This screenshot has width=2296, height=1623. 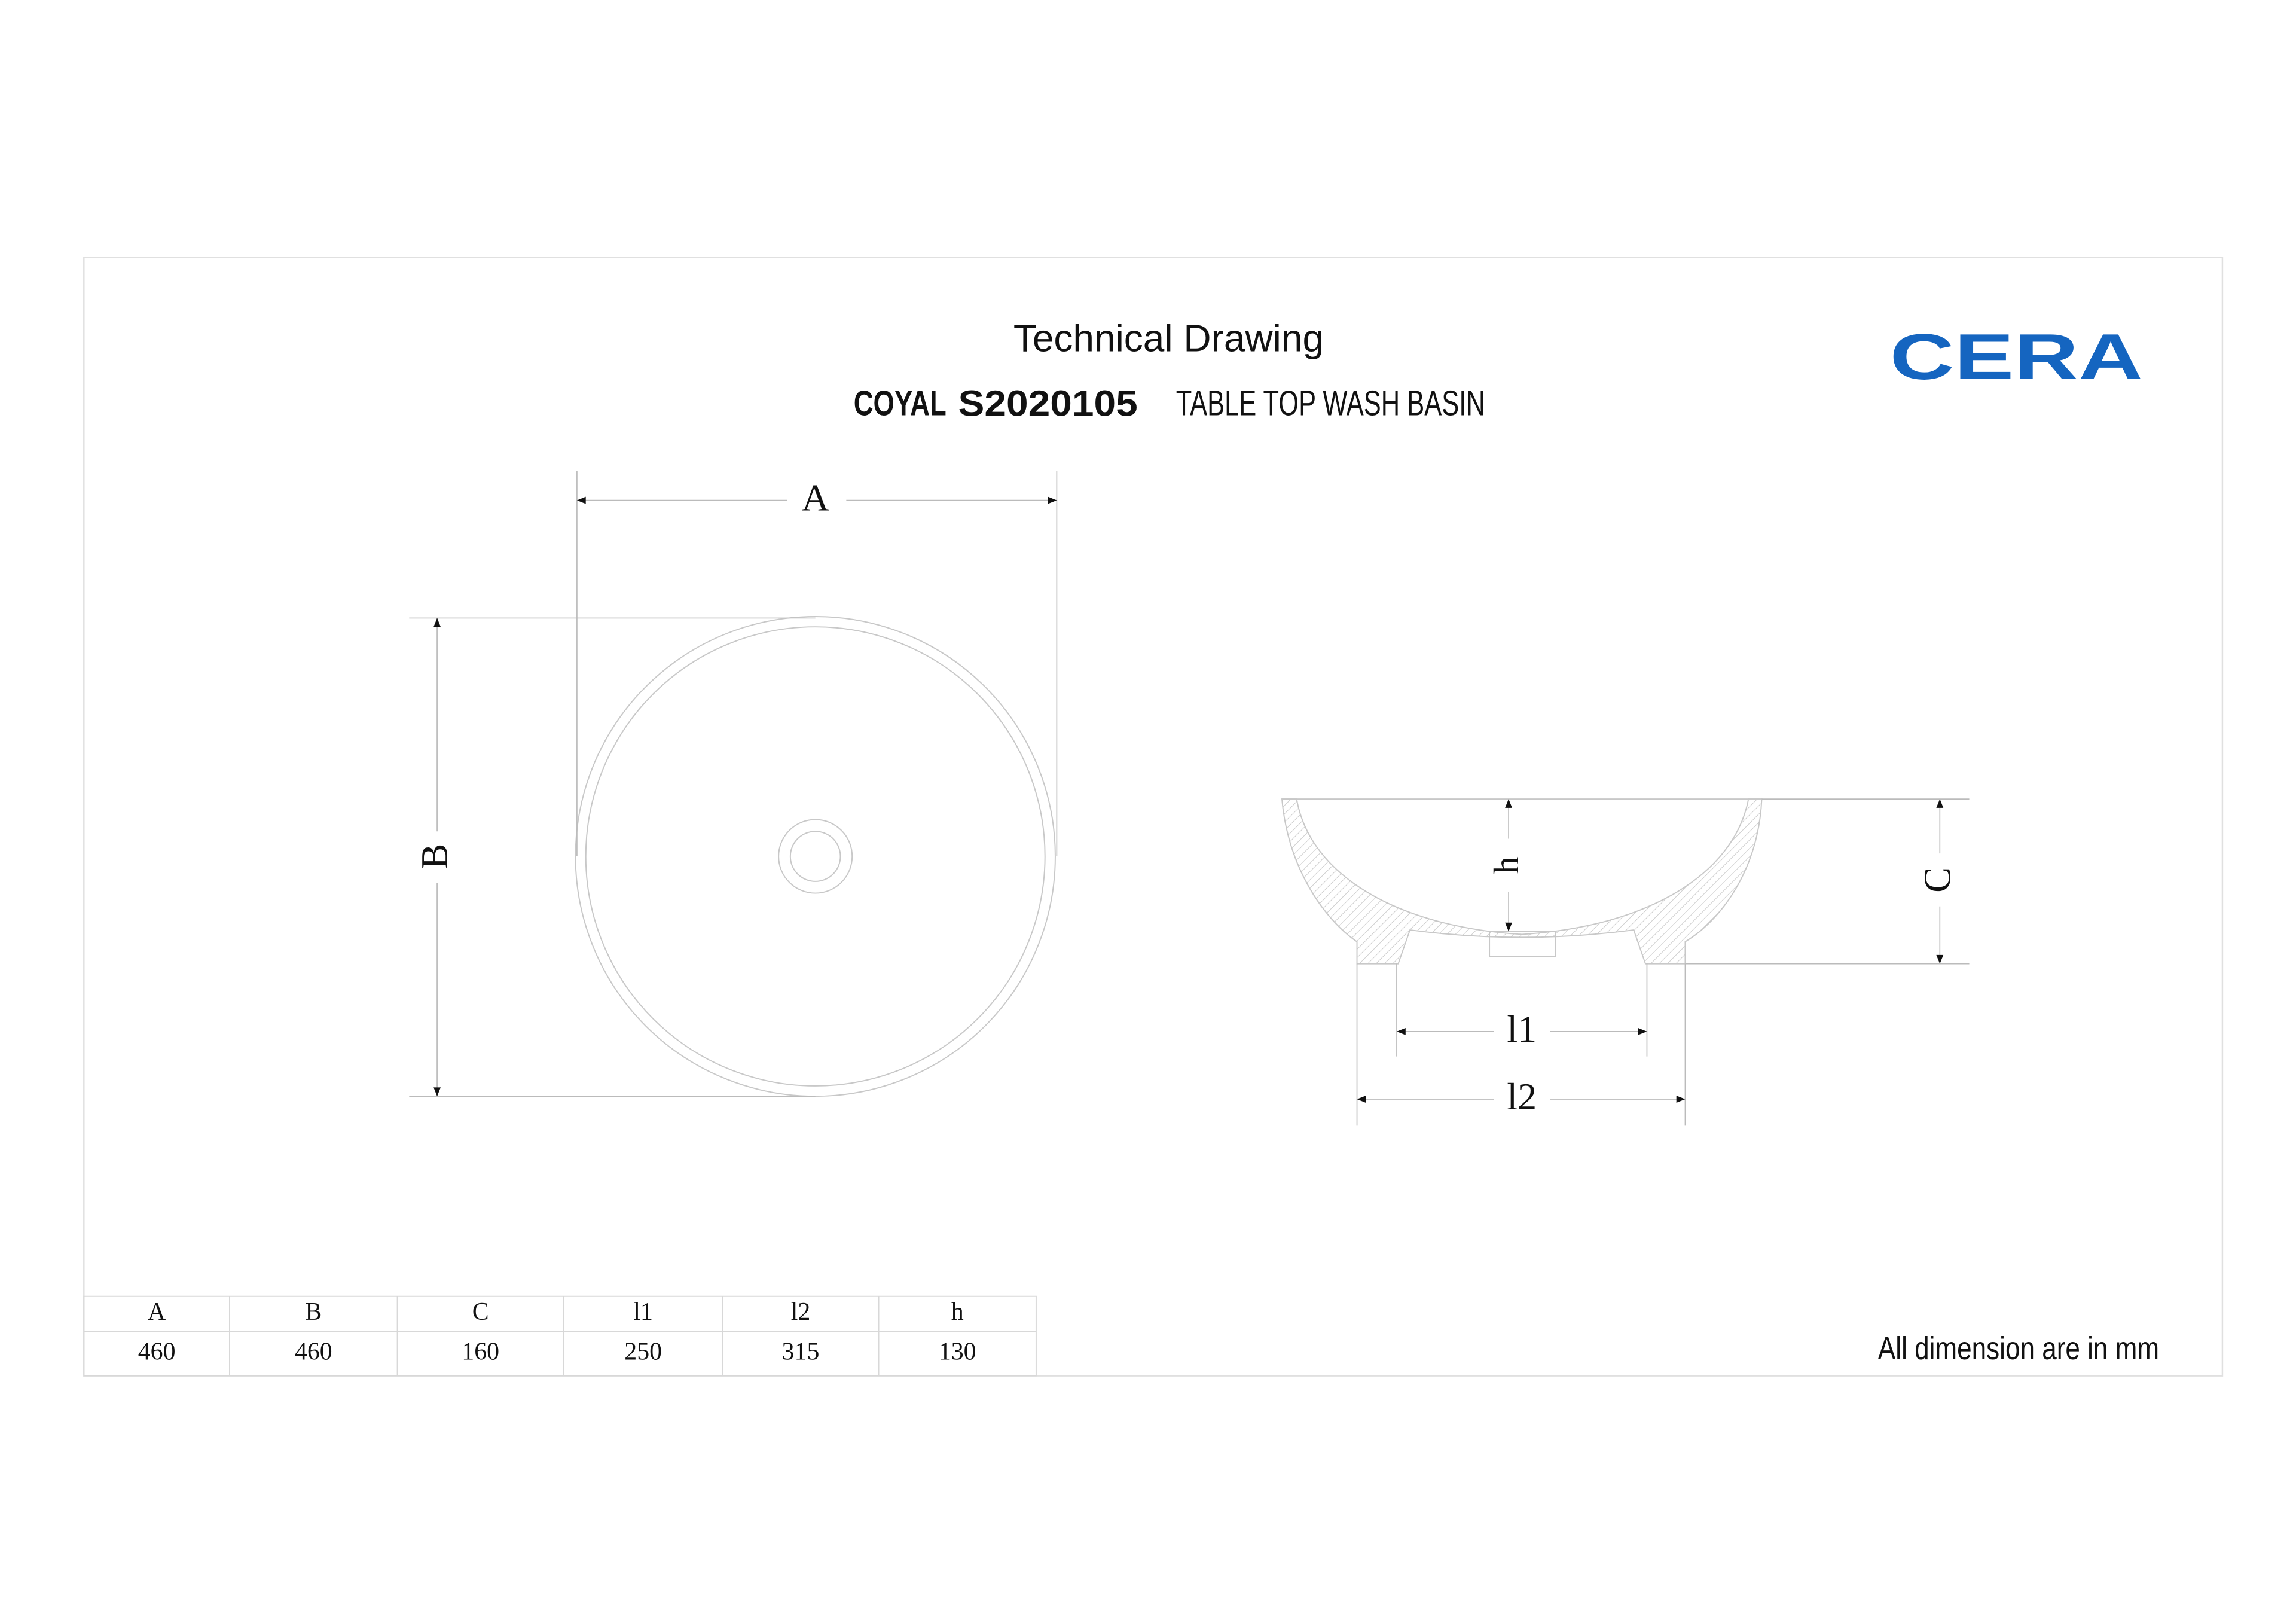 What do you see at coordinates (313, 1312) in the screenshot?
I see `table-header: B` at bounding box center [313, 1312].